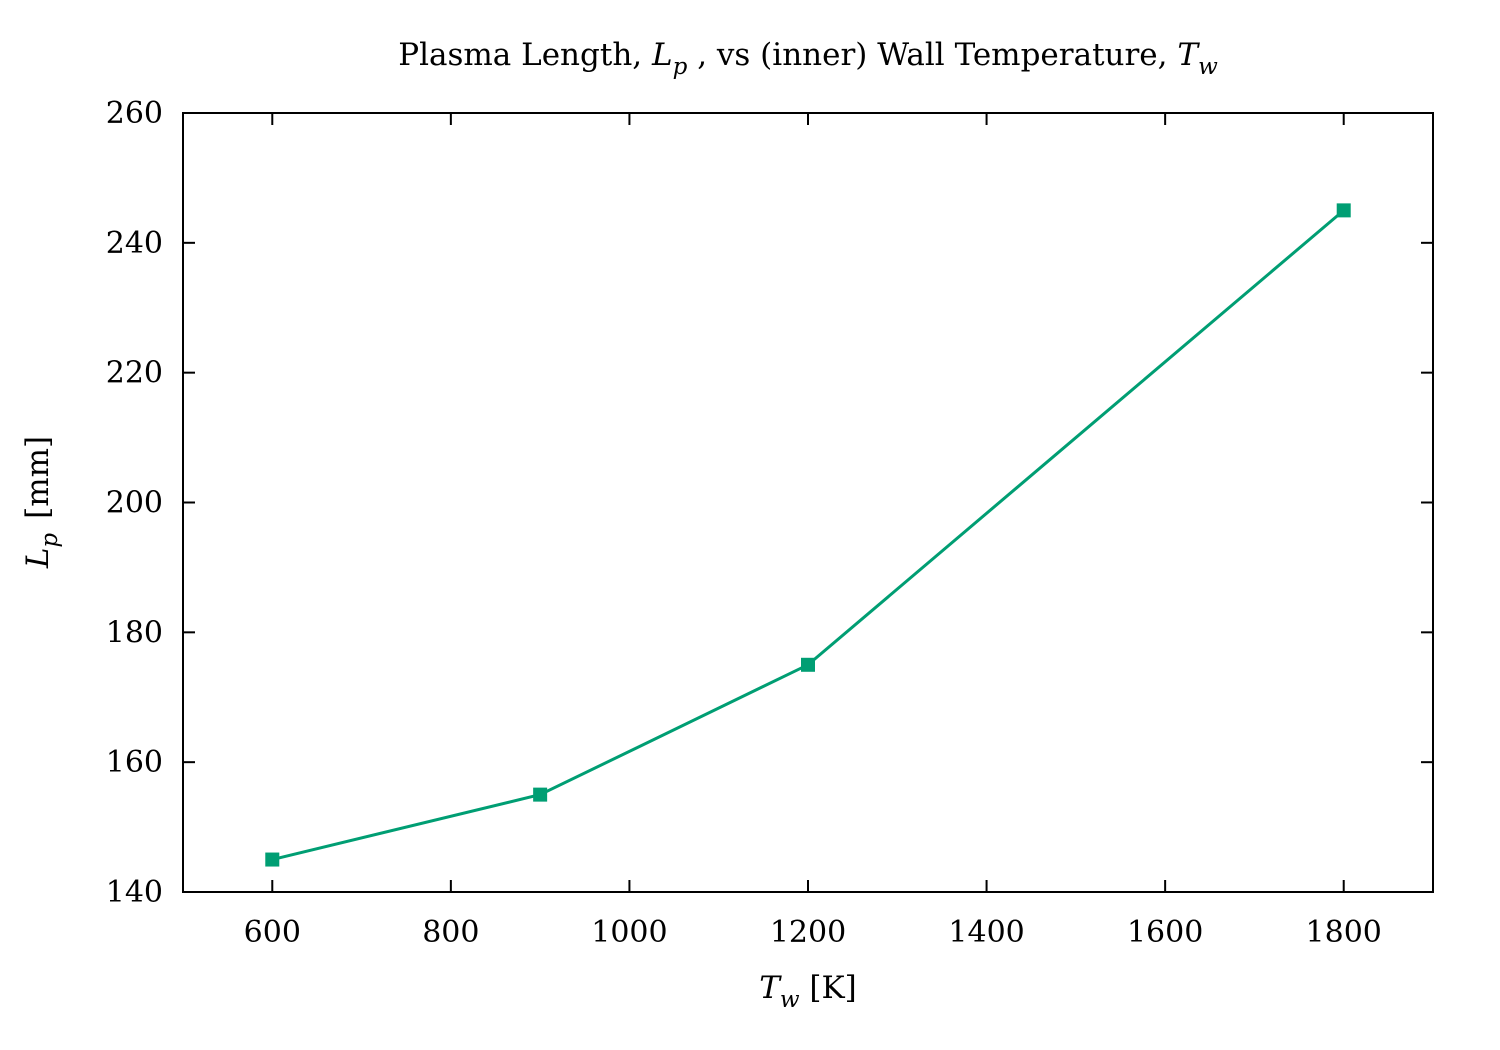  Describe the element at coordinates (770, 988) in the screenshot. I see `x-axis-symbol: T` at that location.